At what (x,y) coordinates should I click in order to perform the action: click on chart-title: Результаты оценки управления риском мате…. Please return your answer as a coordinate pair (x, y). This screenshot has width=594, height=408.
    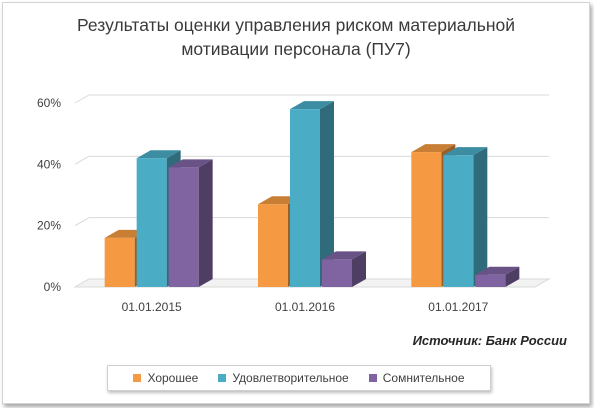
    Looking at the image, I should click on (296, 37).